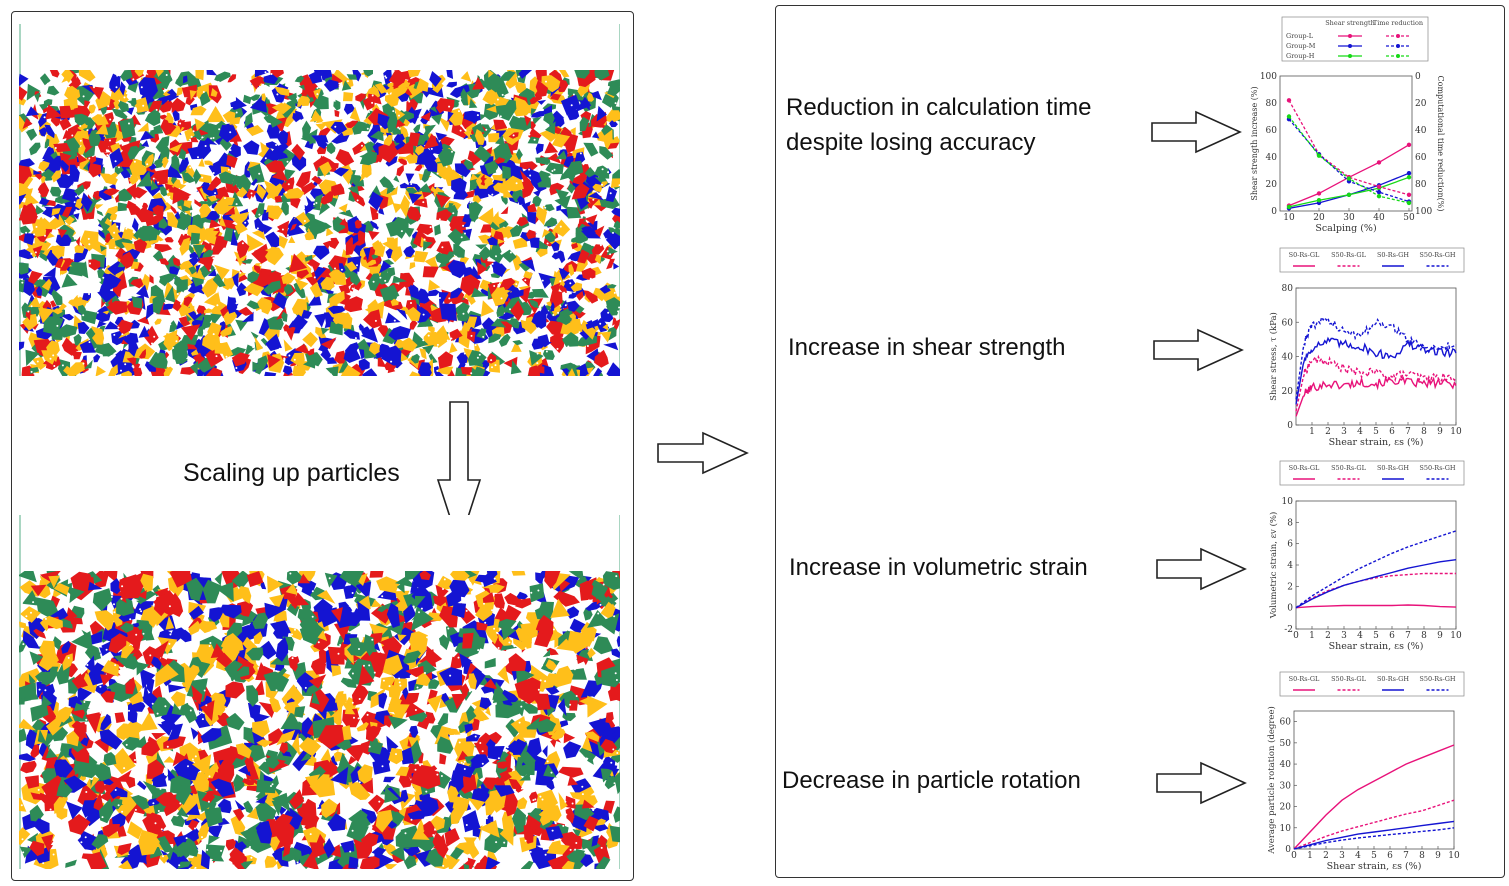  Describe the element at coordinates (1418, 77) in the screenshot. I see `y2-tick-label: 0` at that location.